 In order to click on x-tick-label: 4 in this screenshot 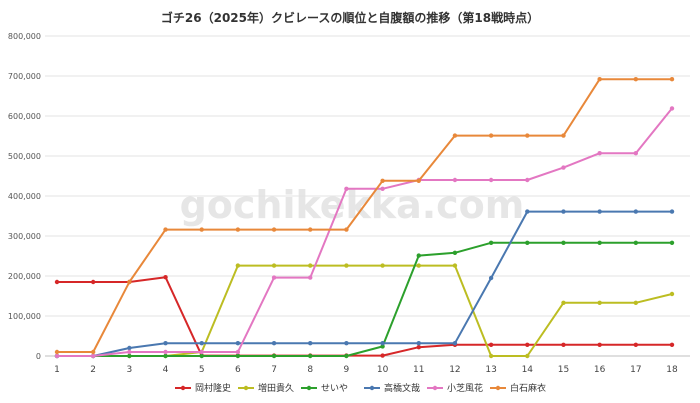, I will do `click(166, 370)`.